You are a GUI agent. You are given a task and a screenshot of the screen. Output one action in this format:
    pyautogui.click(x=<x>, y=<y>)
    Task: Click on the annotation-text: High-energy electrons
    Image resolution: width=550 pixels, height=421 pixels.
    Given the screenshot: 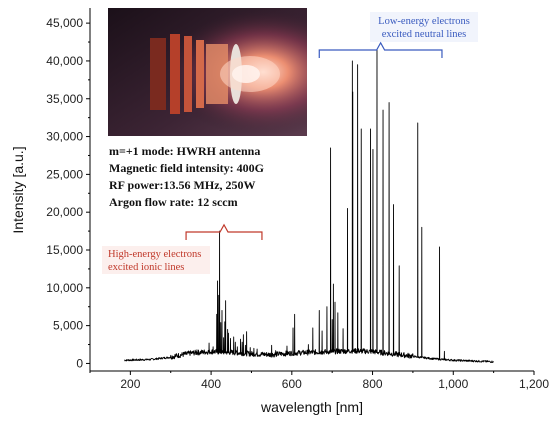 What is the action you would take?
    pyautogui.click(x=154, y=254)
    